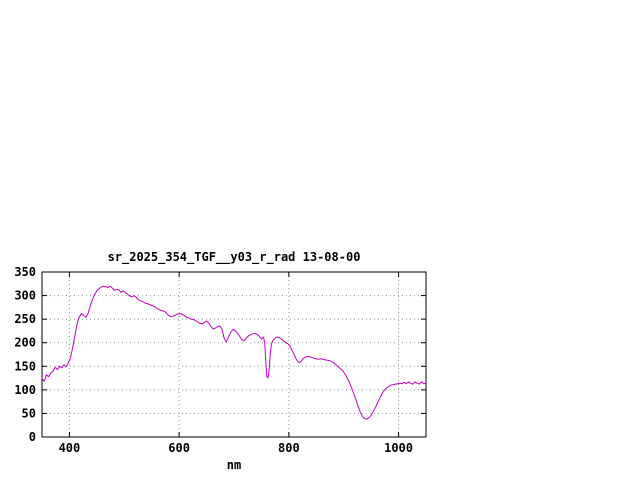  What do you see at coordinates (25, 390) in the screenshot?
I see `y-tick-label: 100` at bounding box center [25, 390].